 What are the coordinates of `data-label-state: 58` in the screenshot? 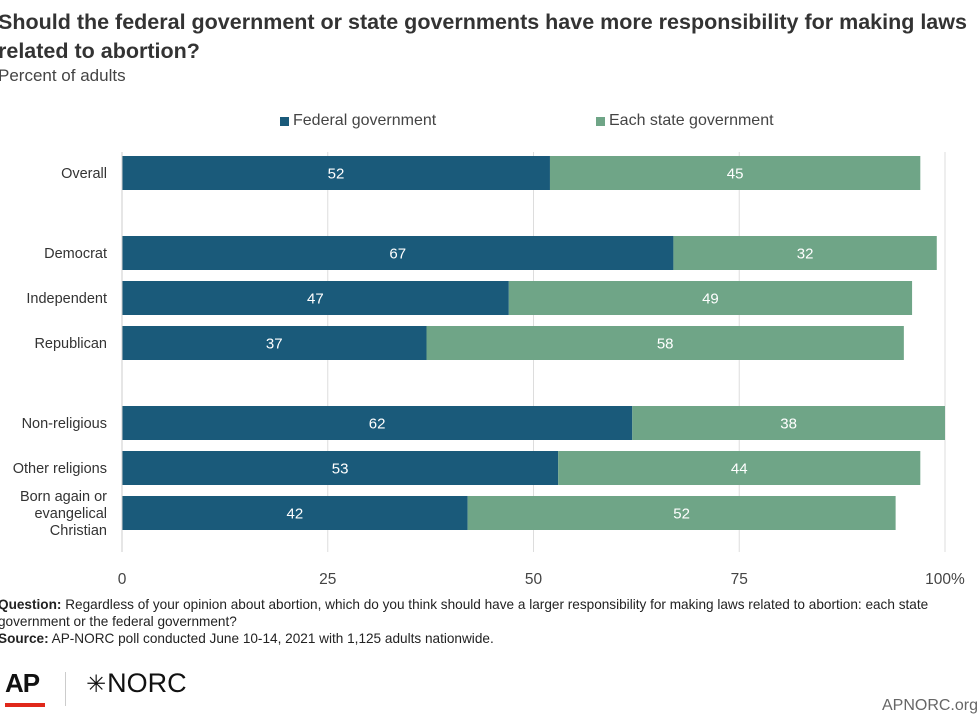 It's located at (665, 344).